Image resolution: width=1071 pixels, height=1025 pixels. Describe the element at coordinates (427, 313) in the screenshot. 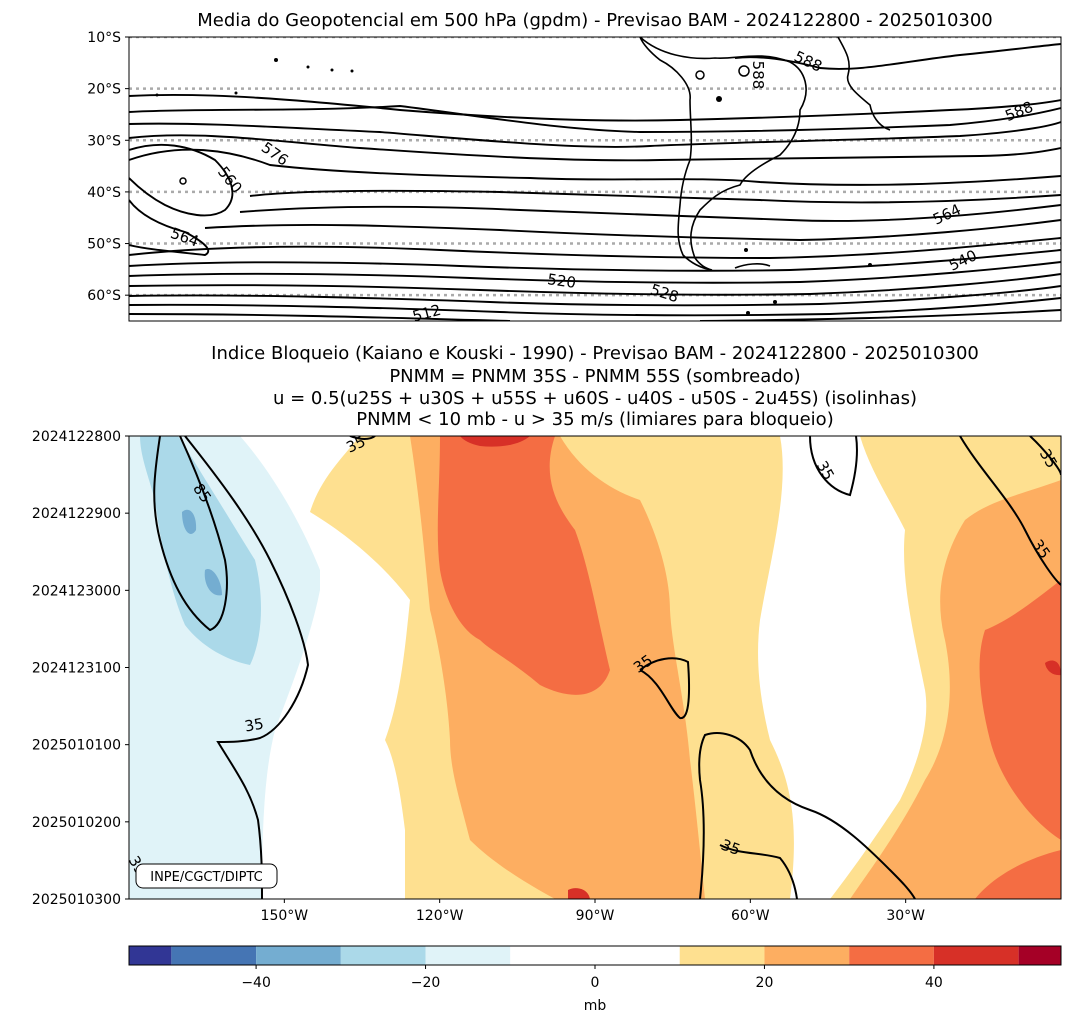

I see `contour-label: 512` at that location.